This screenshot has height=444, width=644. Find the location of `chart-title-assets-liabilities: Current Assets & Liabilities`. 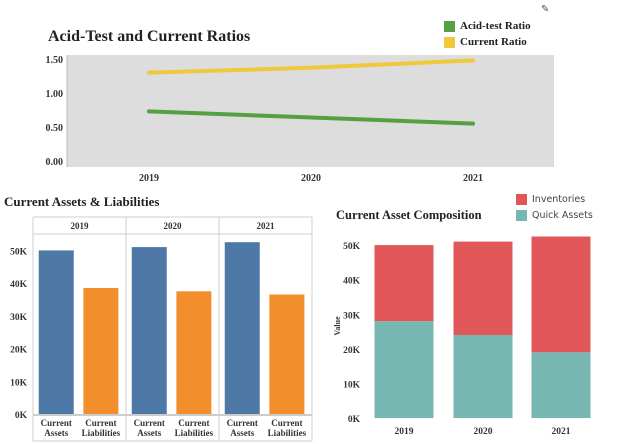

chart-title-assets-liabilities: Current Assets & Liabilities is located at coordinates (82, 201).